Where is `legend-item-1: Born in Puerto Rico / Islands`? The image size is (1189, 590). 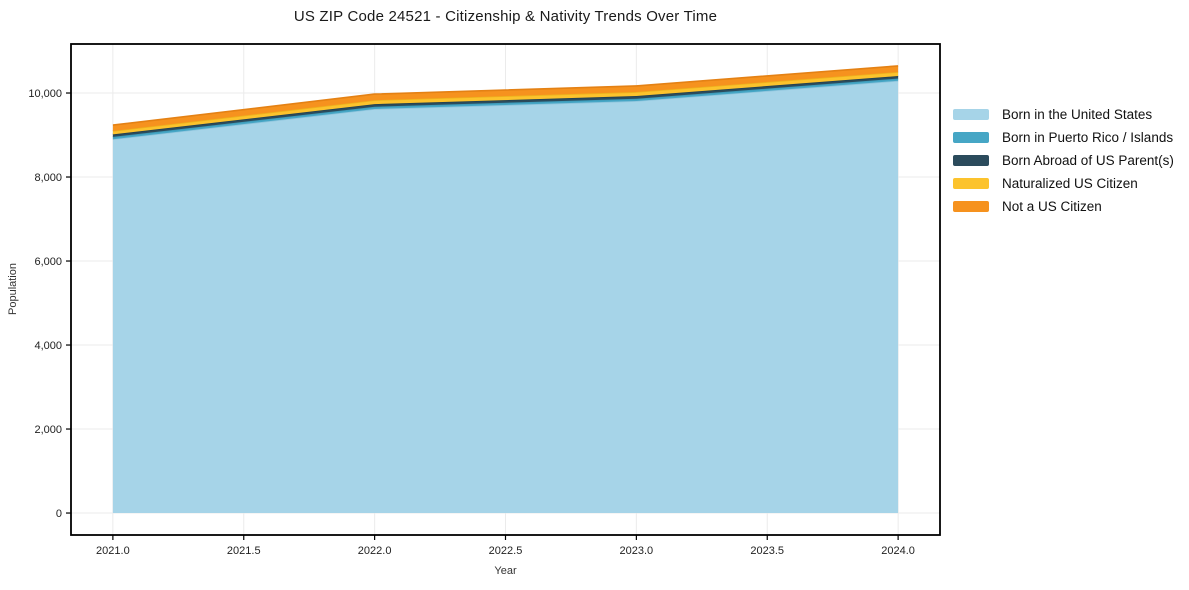 legend-item-1: Born in Puerto Rico / Islands is located at coordinates (1063, 137).